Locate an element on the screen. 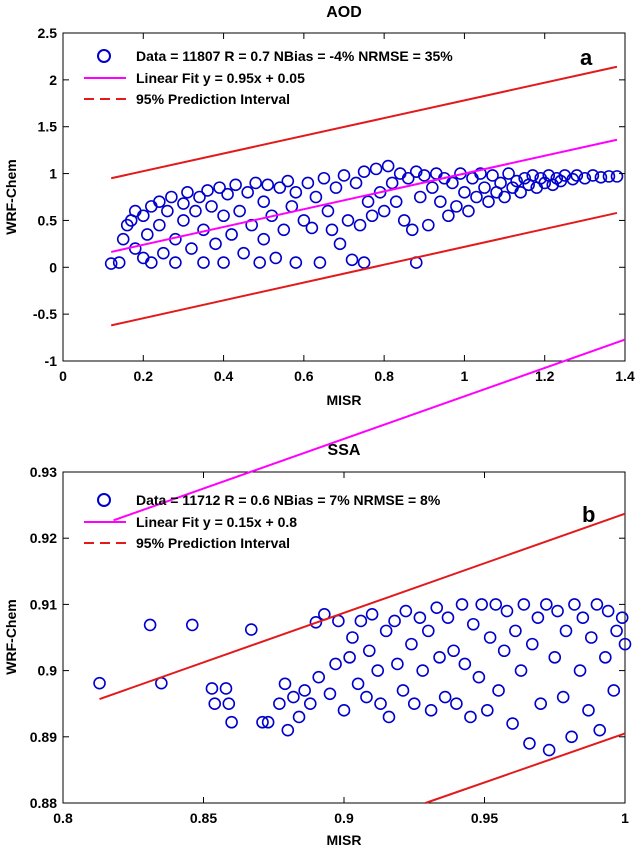  y-tick-label: 1.5 is located at coordinates (48, 127).